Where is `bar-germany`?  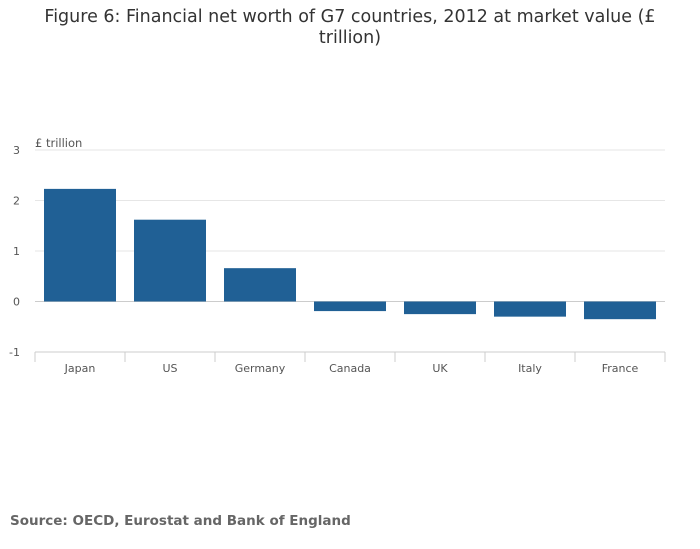 bar-germany is located at coordinates (260, 285).